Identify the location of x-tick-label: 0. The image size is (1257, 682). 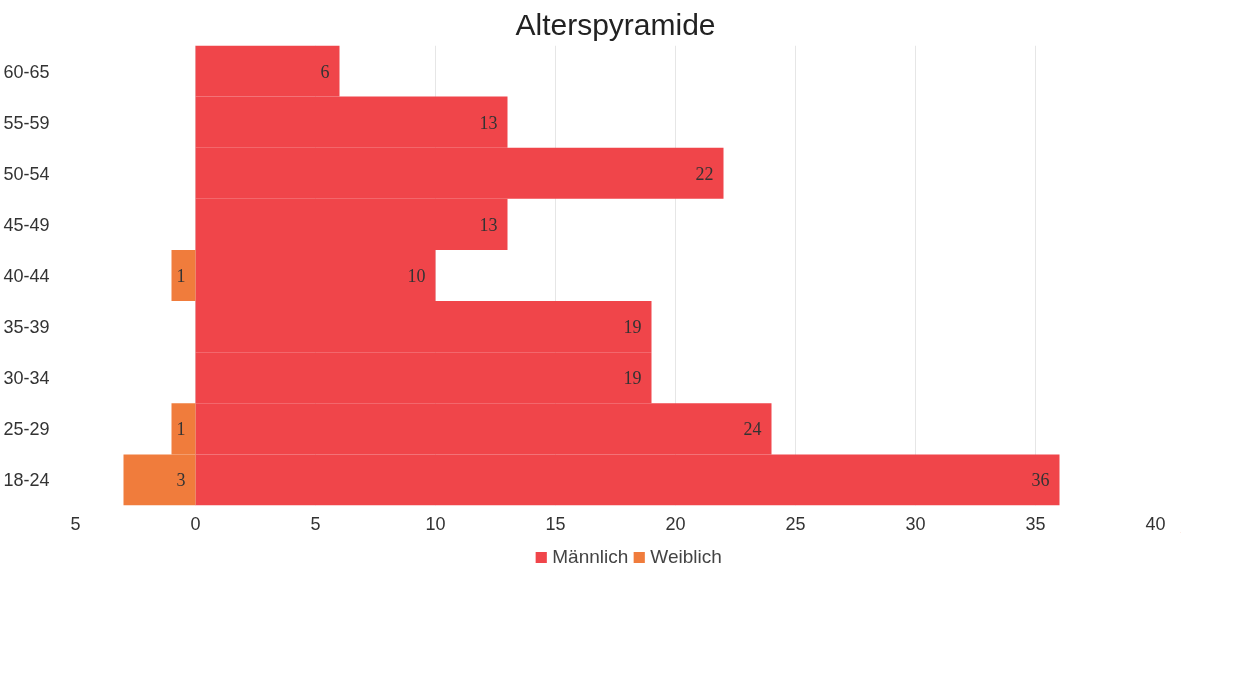
(195, 523).